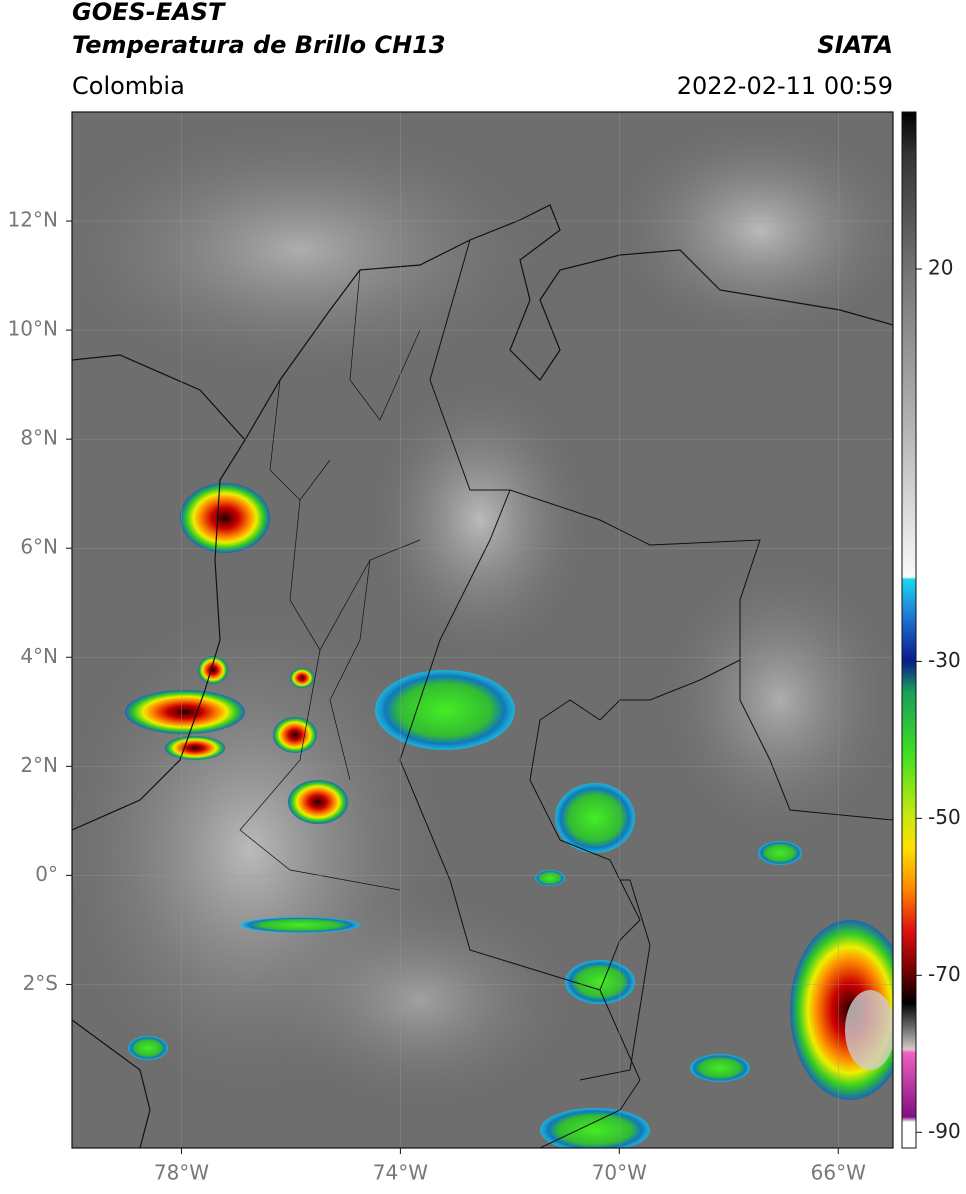  I want to click on title: GOES-EAST, so click(149, 13).